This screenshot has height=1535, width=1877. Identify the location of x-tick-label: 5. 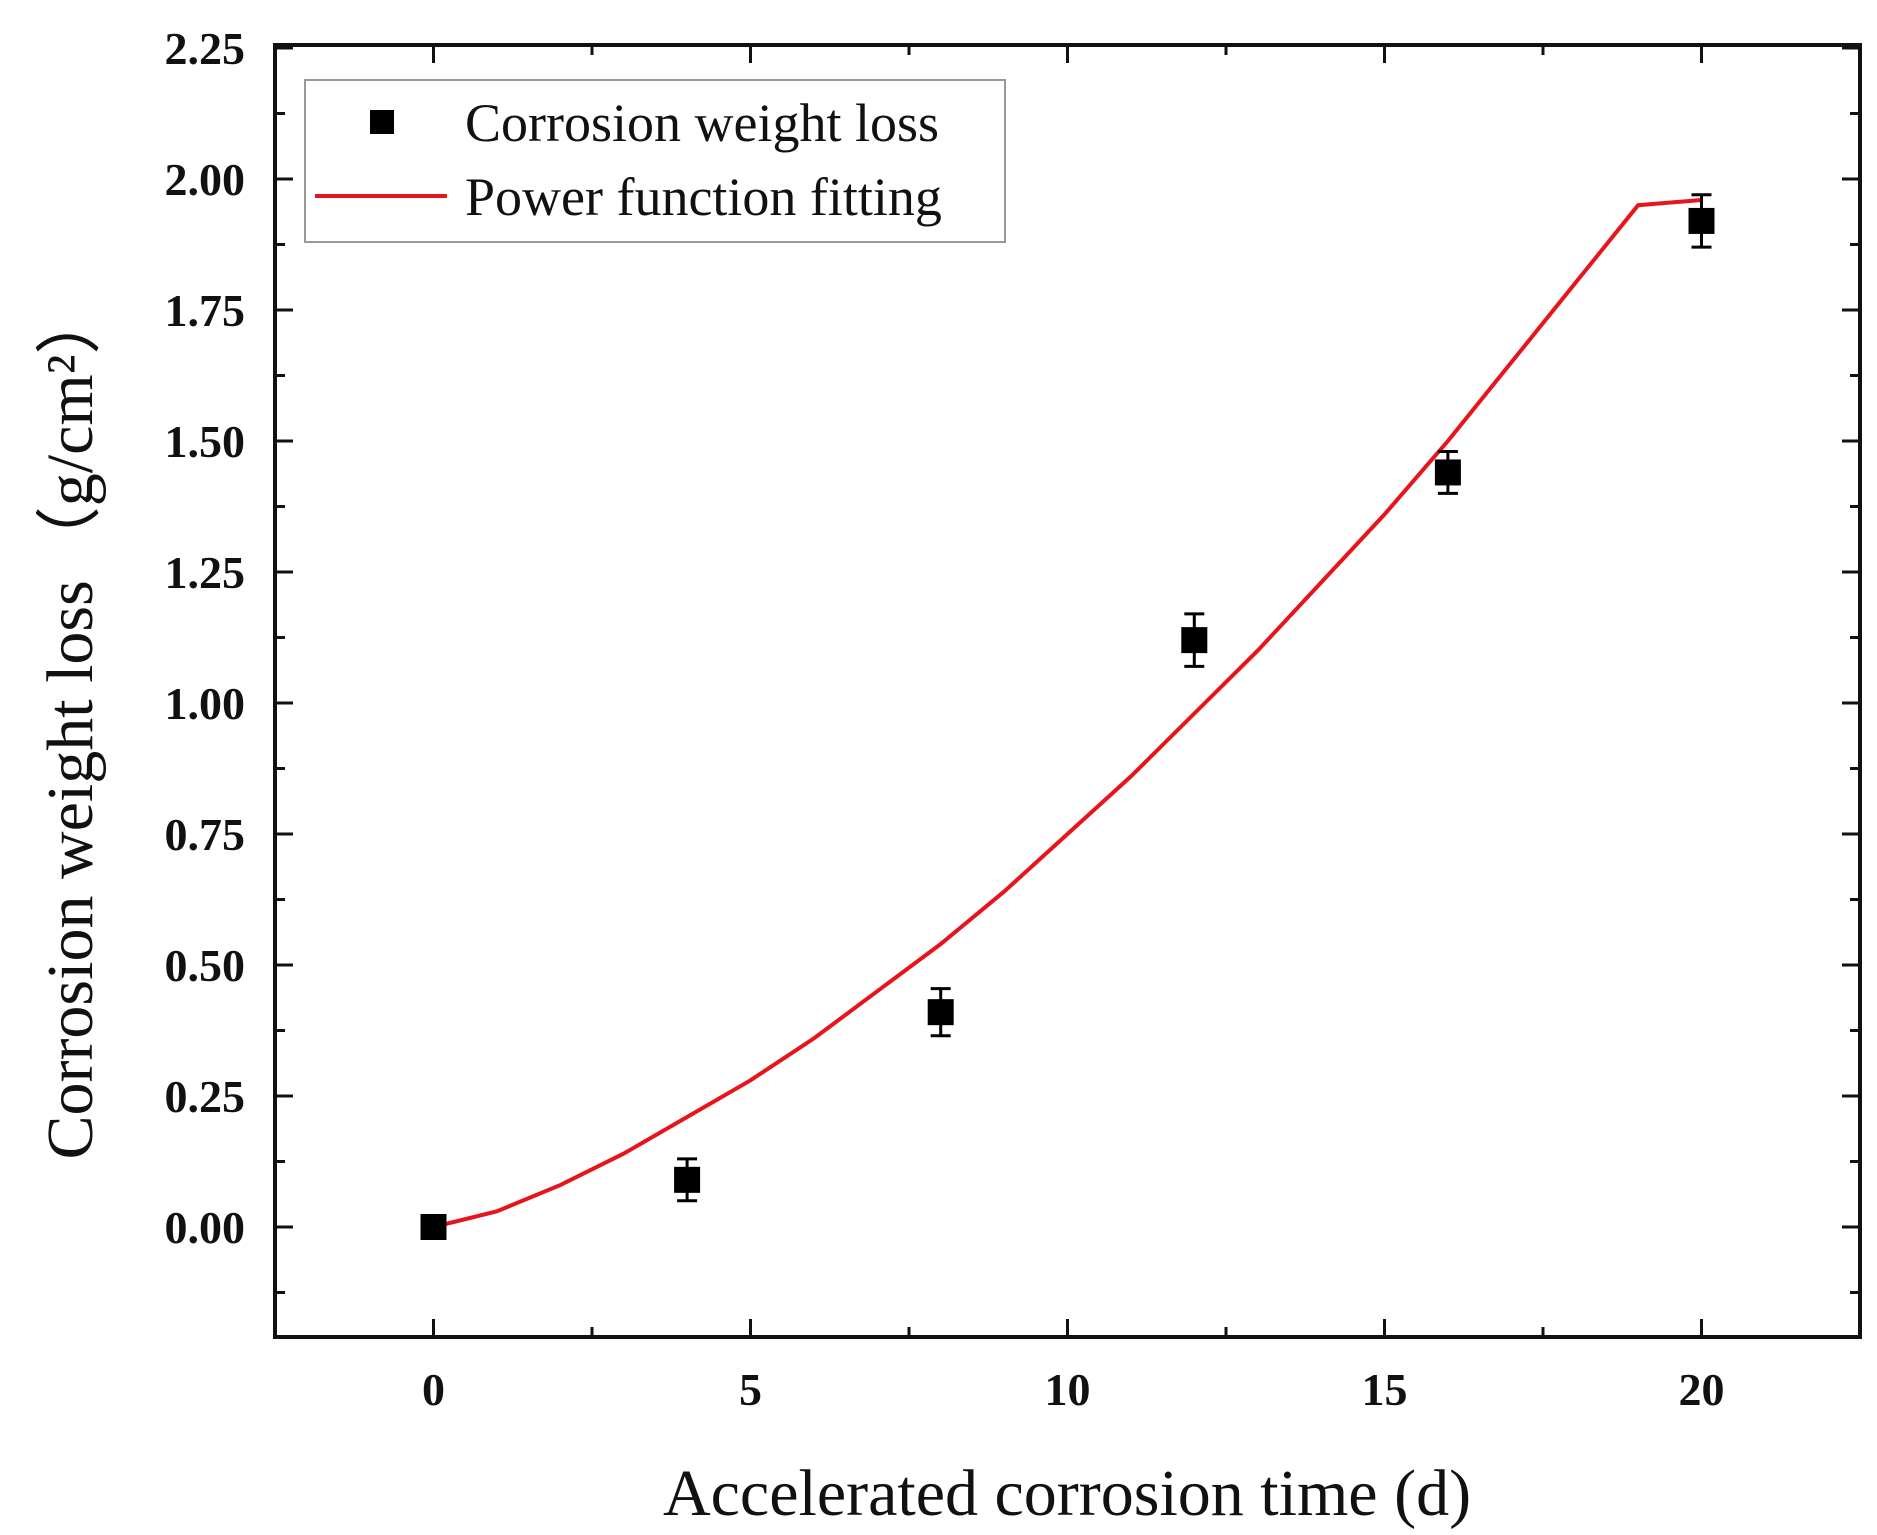
(750, 1389).